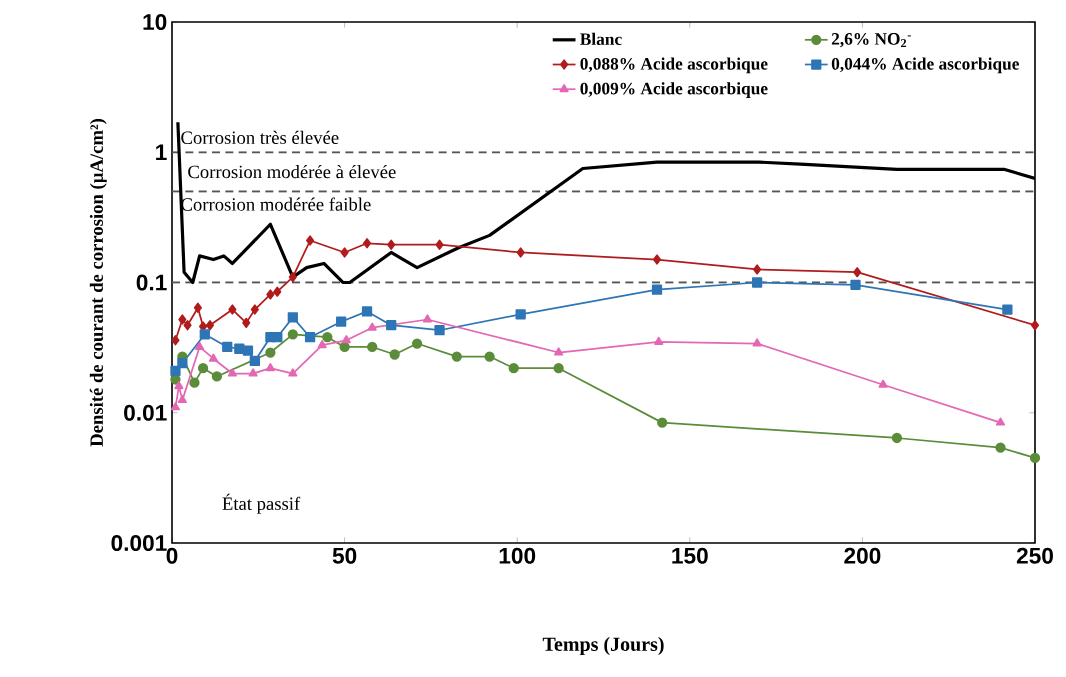 This screenshot has height=677, width=1066. Describe the element at coordinates (155, 22) in the screenshot. I see `y-tick-label: 10` at that location.